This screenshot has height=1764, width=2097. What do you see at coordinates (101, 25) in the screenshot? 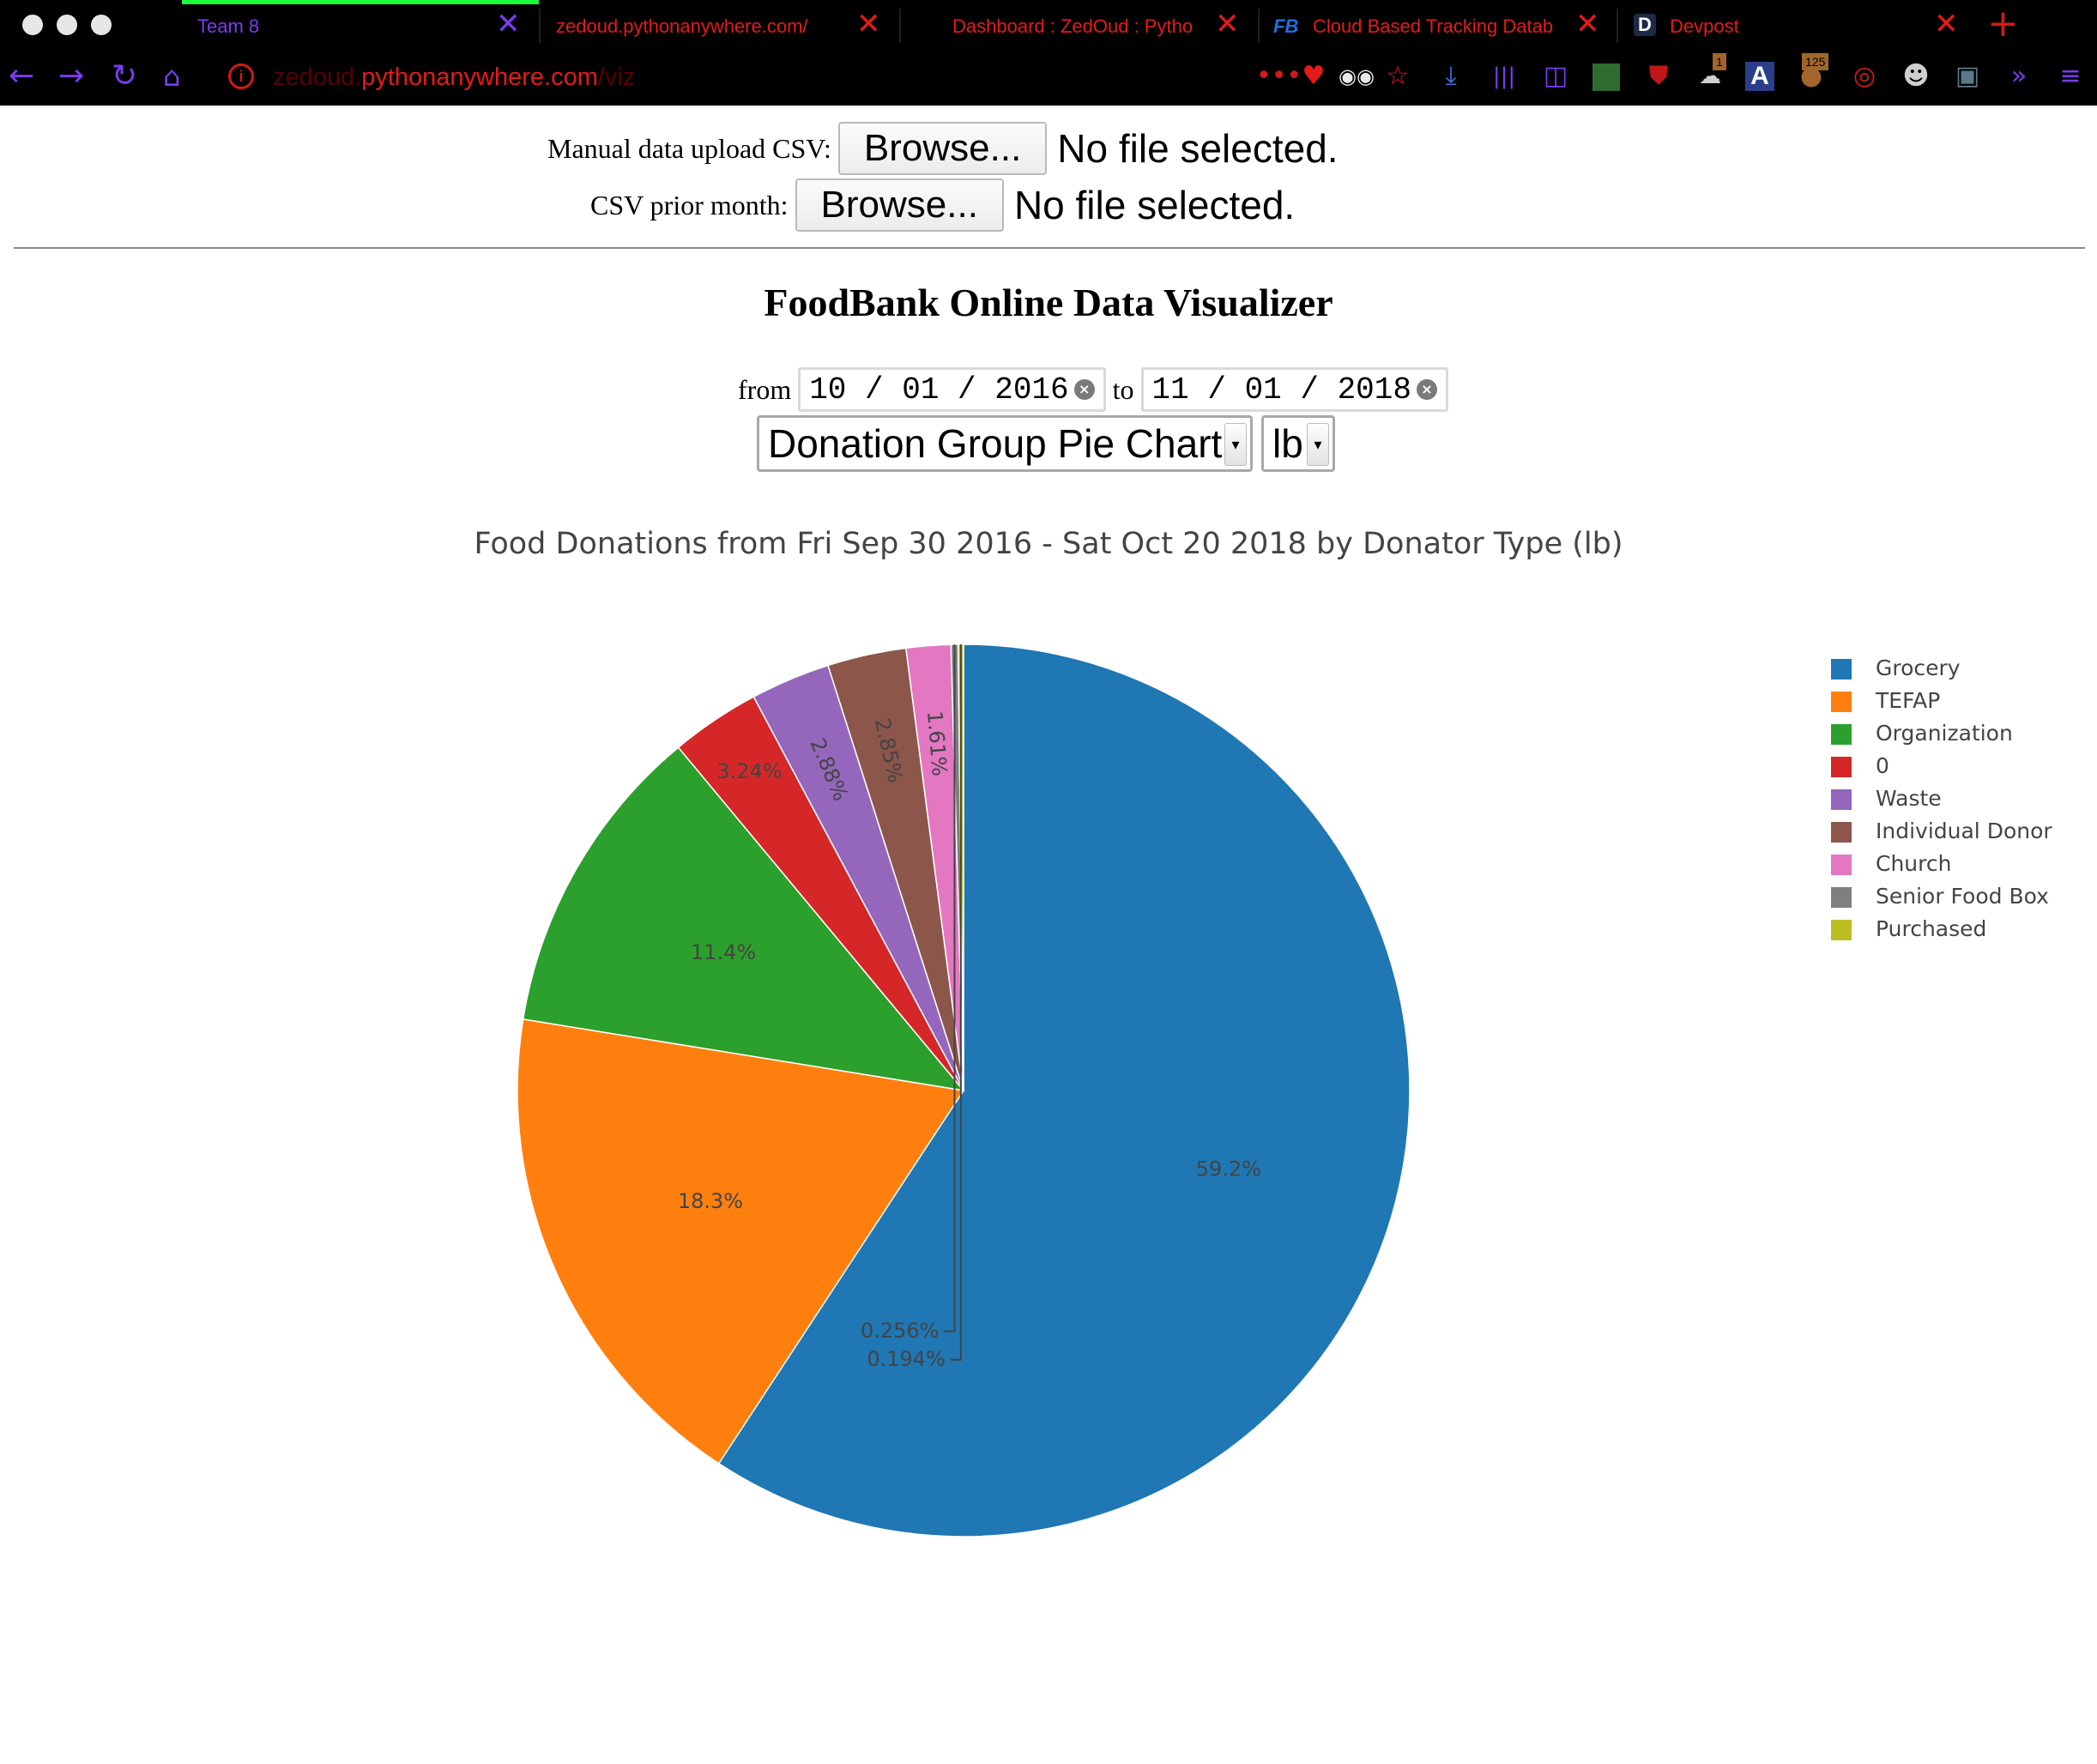
I see `maximize-window-button` at bounding box center [101, 25].